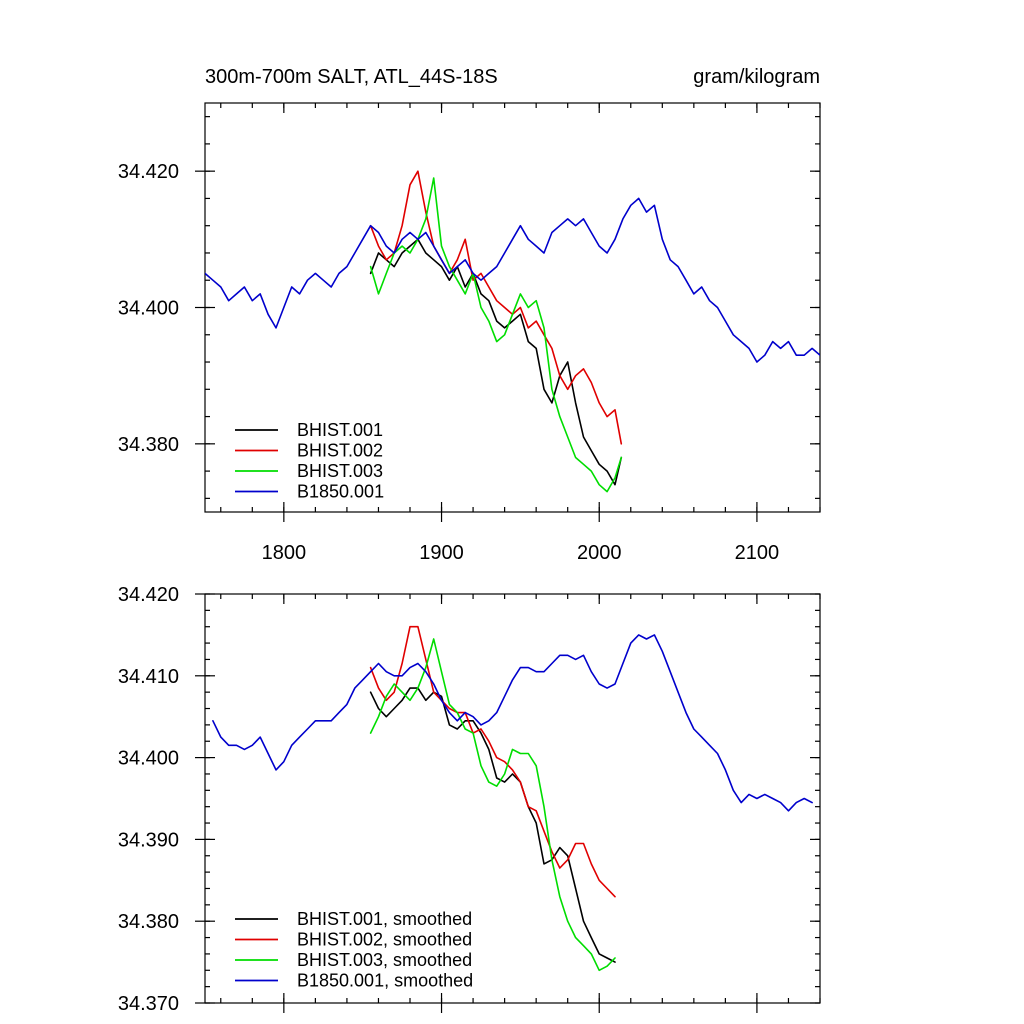 This screenshot has height=1024, width=1024. I want to click on y-tick-label: 34.370, so click(148, 1004).